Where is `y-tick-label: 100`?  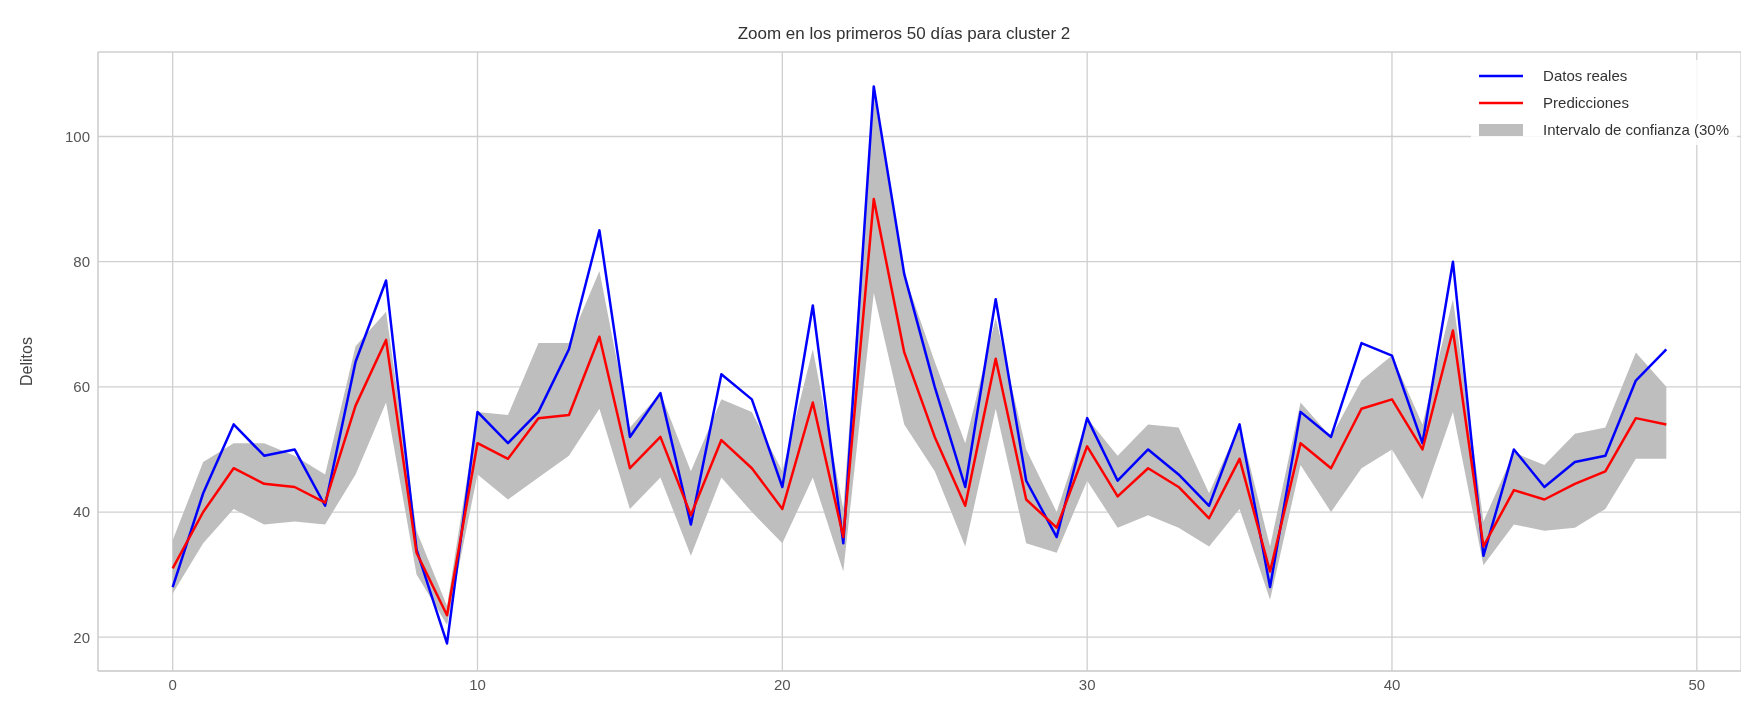 y-tick-label: 100 is located at coordinates (77, 136).